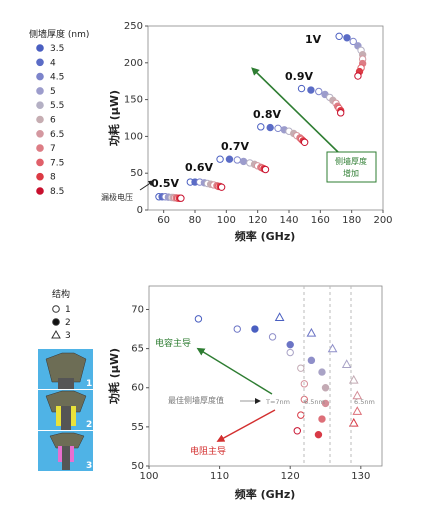 This screenshot has width=421, height=508. I want to click on top-legend-marker-6.5, so click(40, 134).